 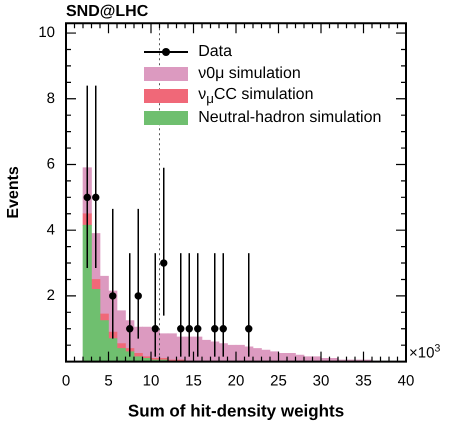 I want to click on x-tick-label: 25, so click(x=278, y=381).